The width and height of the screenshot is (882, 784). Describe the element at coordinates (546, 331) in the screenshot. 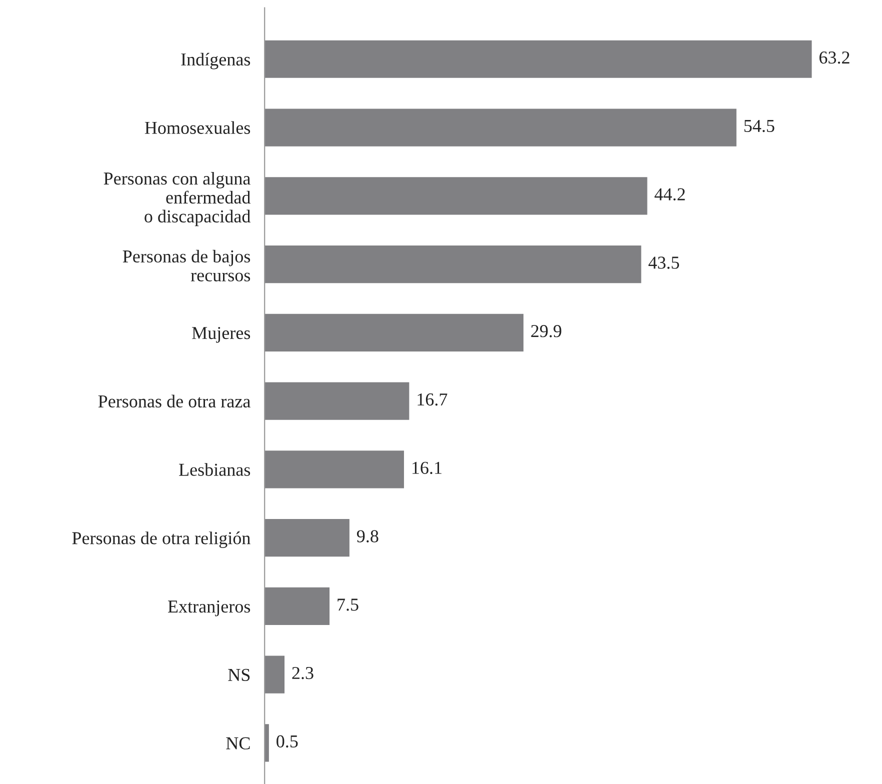

I see `data-label: 29.9` at that location.